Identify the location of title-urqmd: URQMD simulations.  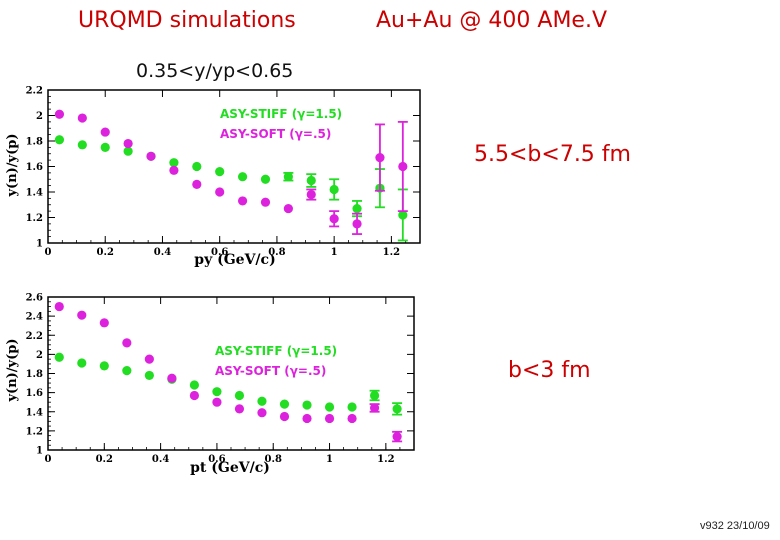
(187, 20).